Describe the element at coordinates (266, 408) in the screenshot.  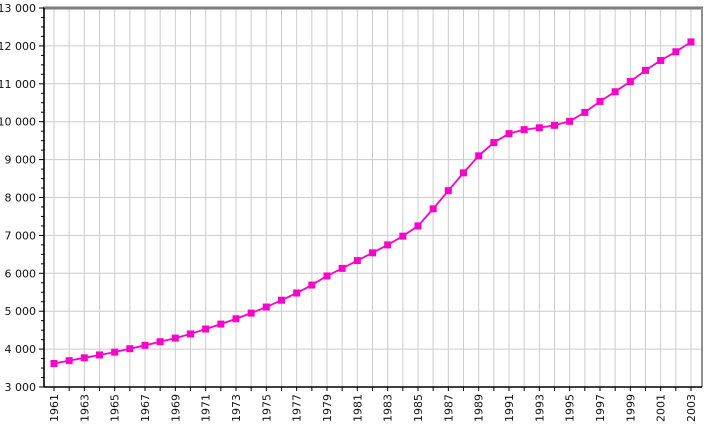
I see `x-axis-tick-label: 1975` at that location.